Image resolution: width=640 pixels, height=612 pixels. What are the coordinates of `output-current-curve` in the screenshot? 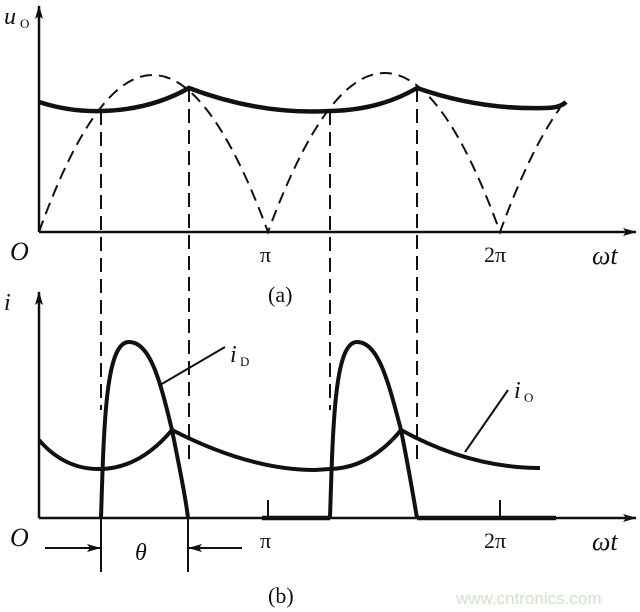 It's located at (289, 450).